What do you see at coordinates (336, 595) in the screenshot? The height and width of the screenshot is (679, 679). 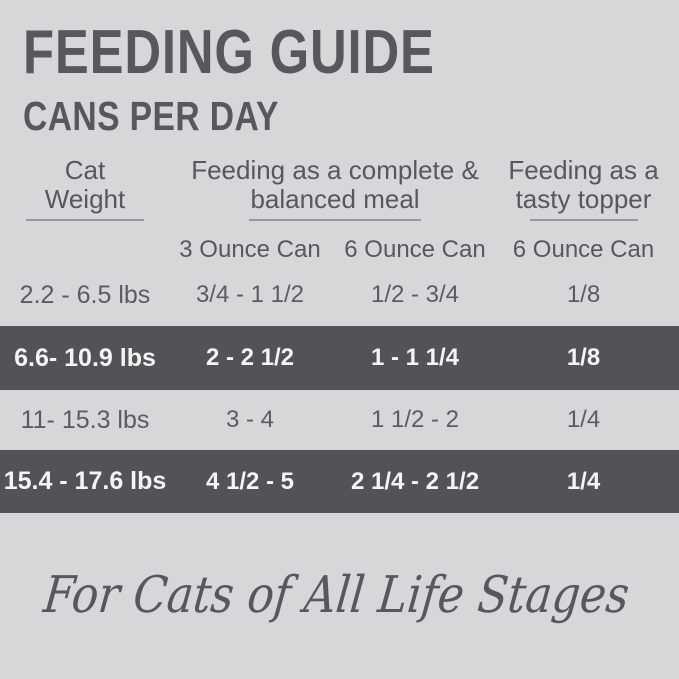 I see `tagline-all-life-stages: For Cats of All Life Stages` at bounding box center [336, 595].